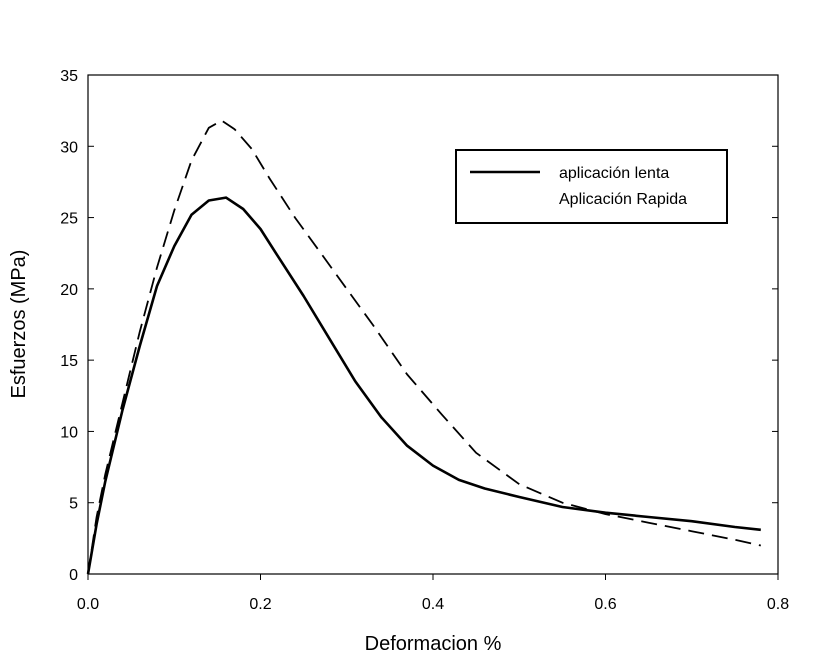 The height and width of the screenshot is (665, 821). What do you see at coordinates (73, 504) in the screenshot?
I see `y-tick-label: 5` at bounding box center [73, 504].